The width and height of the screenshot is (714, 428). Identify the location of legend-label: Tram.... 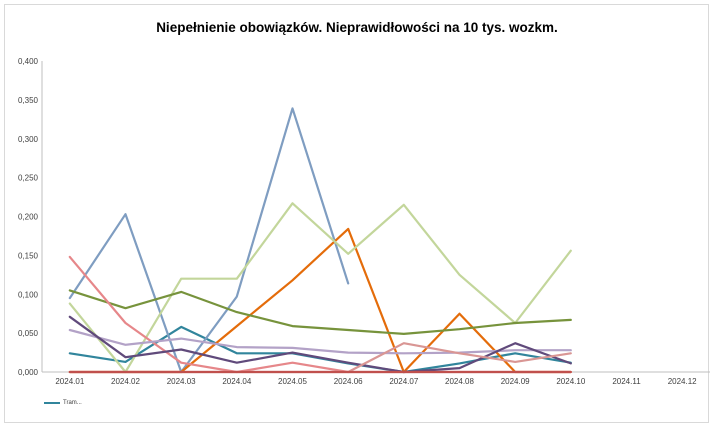
(72, 403).